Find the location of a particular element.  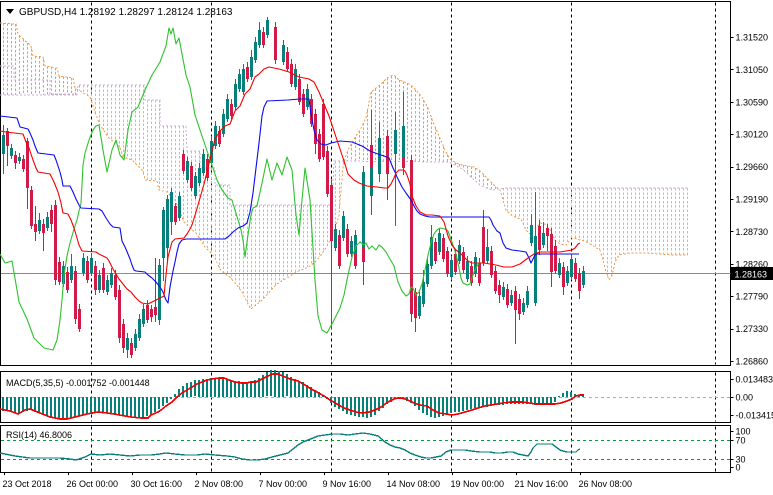

svg-text: 1.30590 is located at coordinates (752, 102).